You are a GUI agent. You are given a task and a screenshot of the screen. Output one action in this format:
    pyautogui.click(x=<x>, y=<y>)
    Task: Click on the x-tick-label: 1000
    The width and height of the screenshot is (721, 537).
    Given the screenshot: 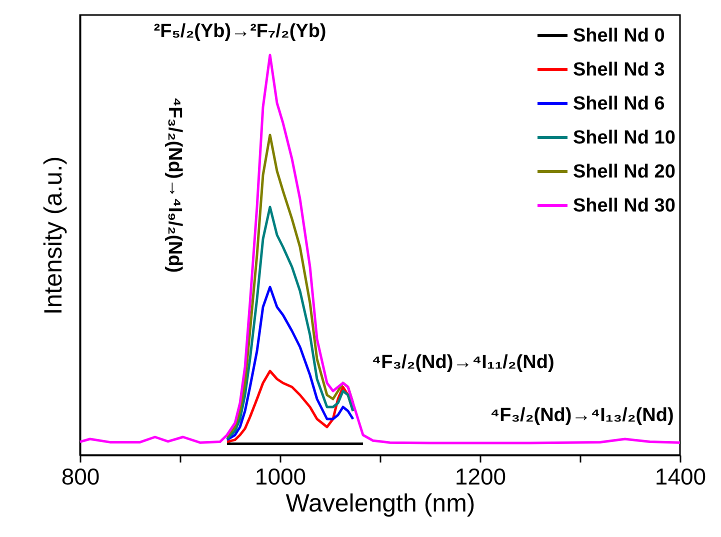 What is the action you would take?
    pyautogui.click(x=280, y=477)
    